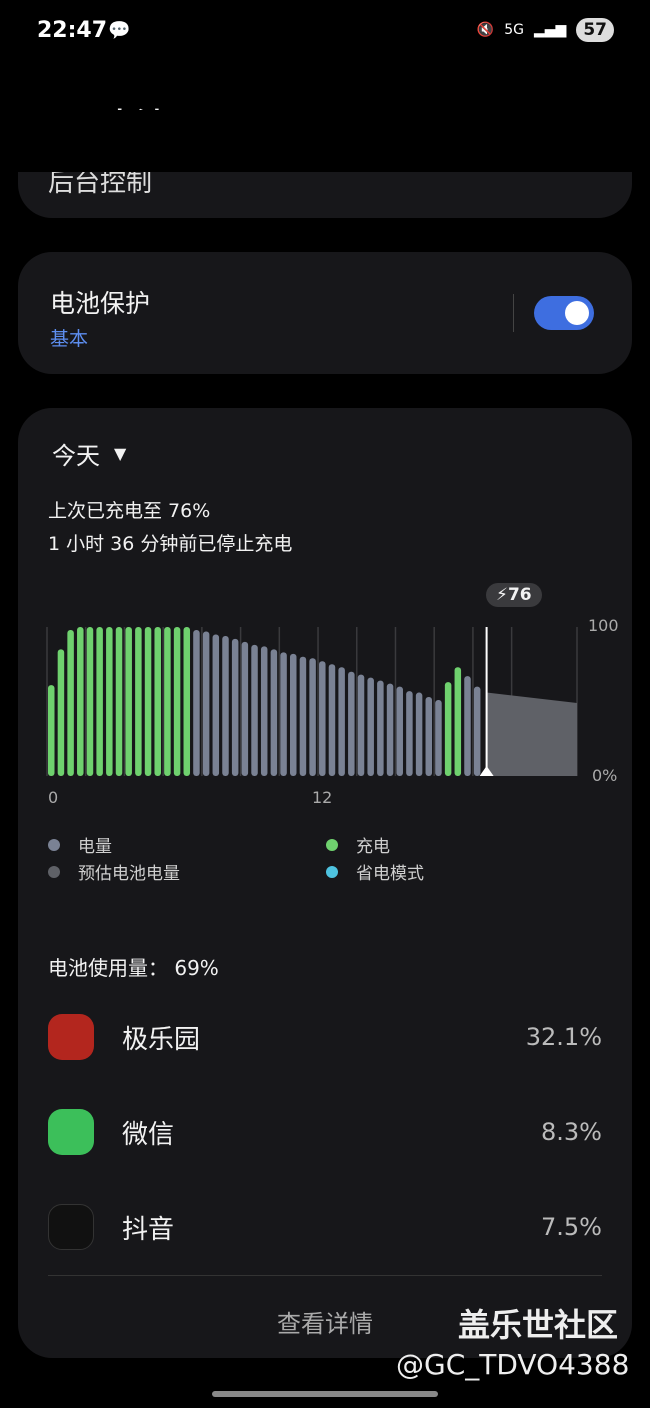 This screenshot has height=1408, width=650. Describe the element at coordinates (76, 456) in the screenshot. I see `period-label: 今天` at that location.